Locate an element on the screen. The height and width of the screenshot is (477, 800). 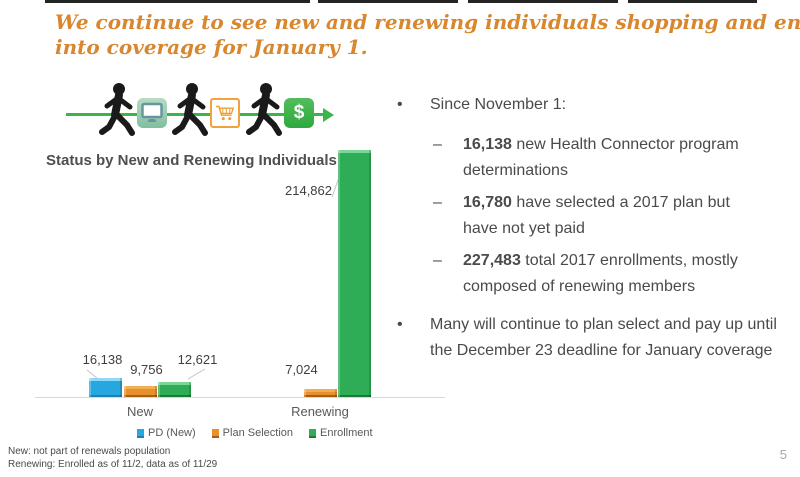
data-label: 12,621 is located at coordinates (197, 359).